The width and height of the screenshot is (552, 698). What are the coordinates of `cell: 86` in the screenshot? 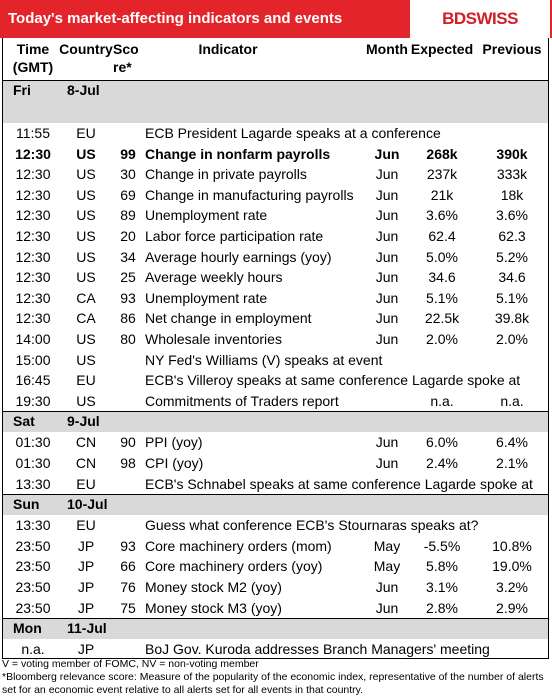 It's located at (128, 318).